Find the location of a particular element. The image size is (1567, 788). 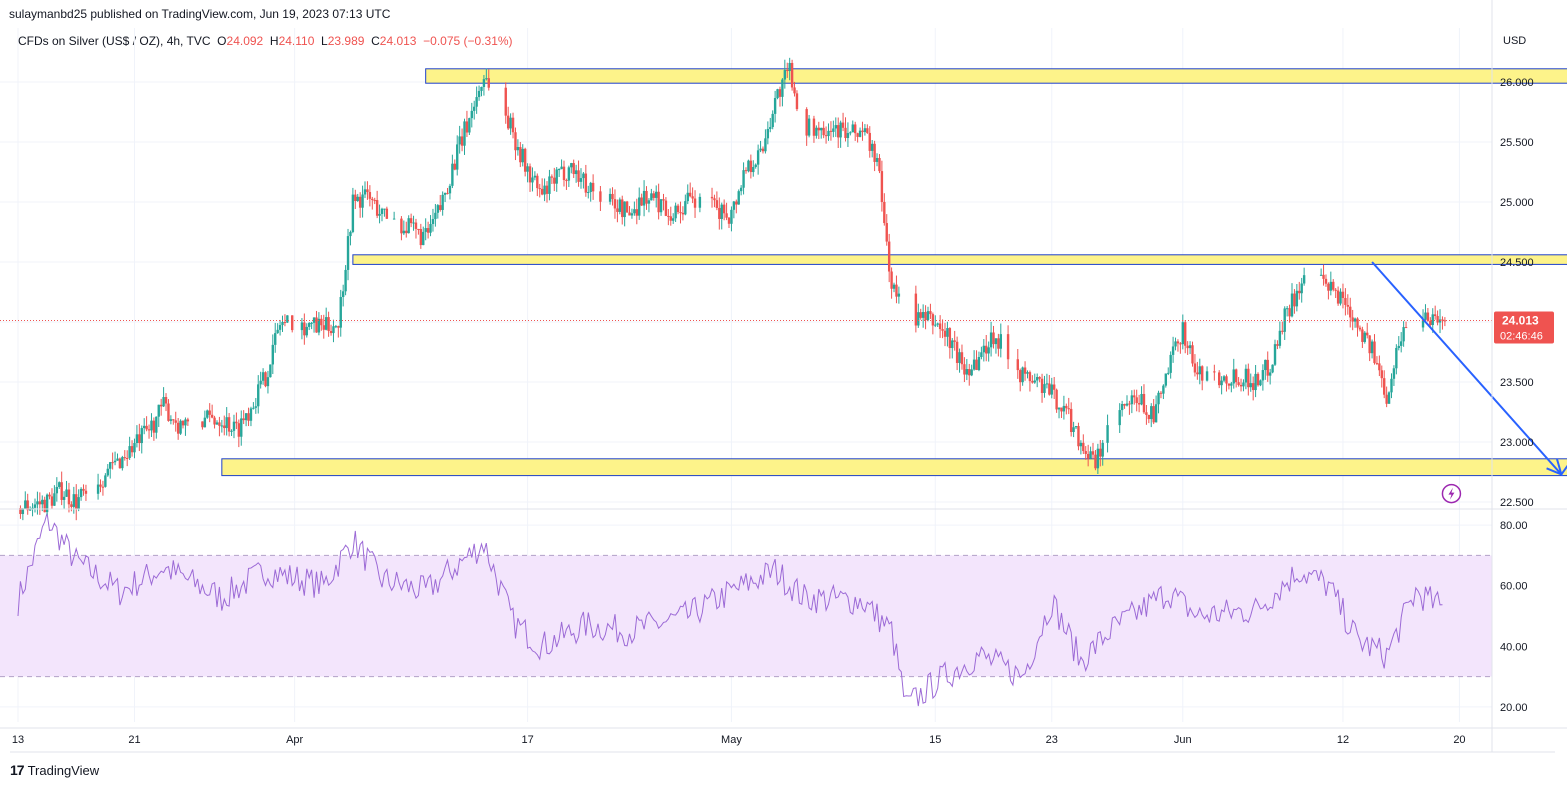

lightning-icon is located at coordinates (1451, 493).